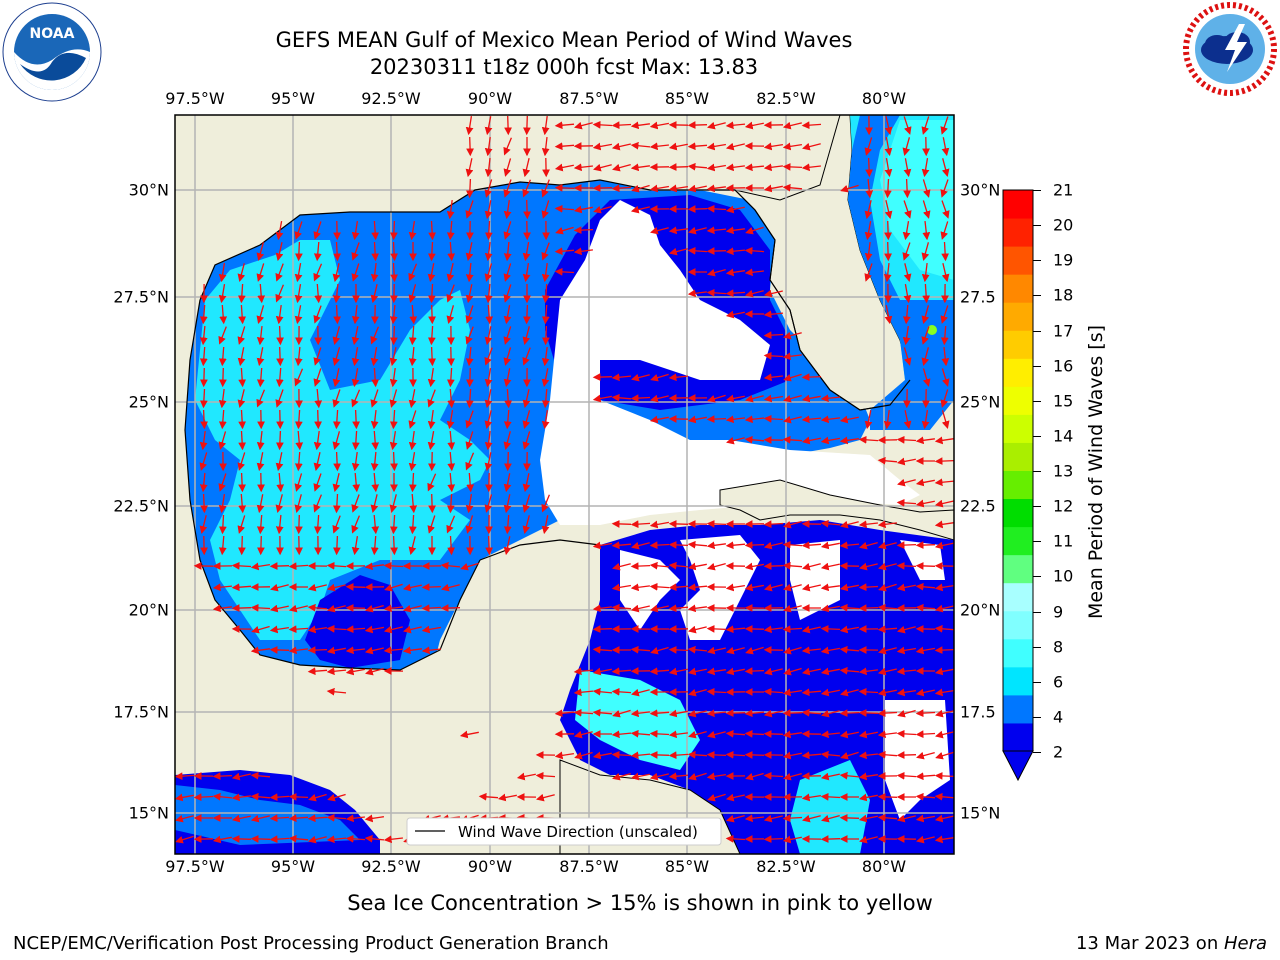 Image resolution: width=1280 pixels, height=960 pixels. Describe the element at coordinates (1063, 295) in the screenshot. I see `colorbar-tick-label: 18` at that location.